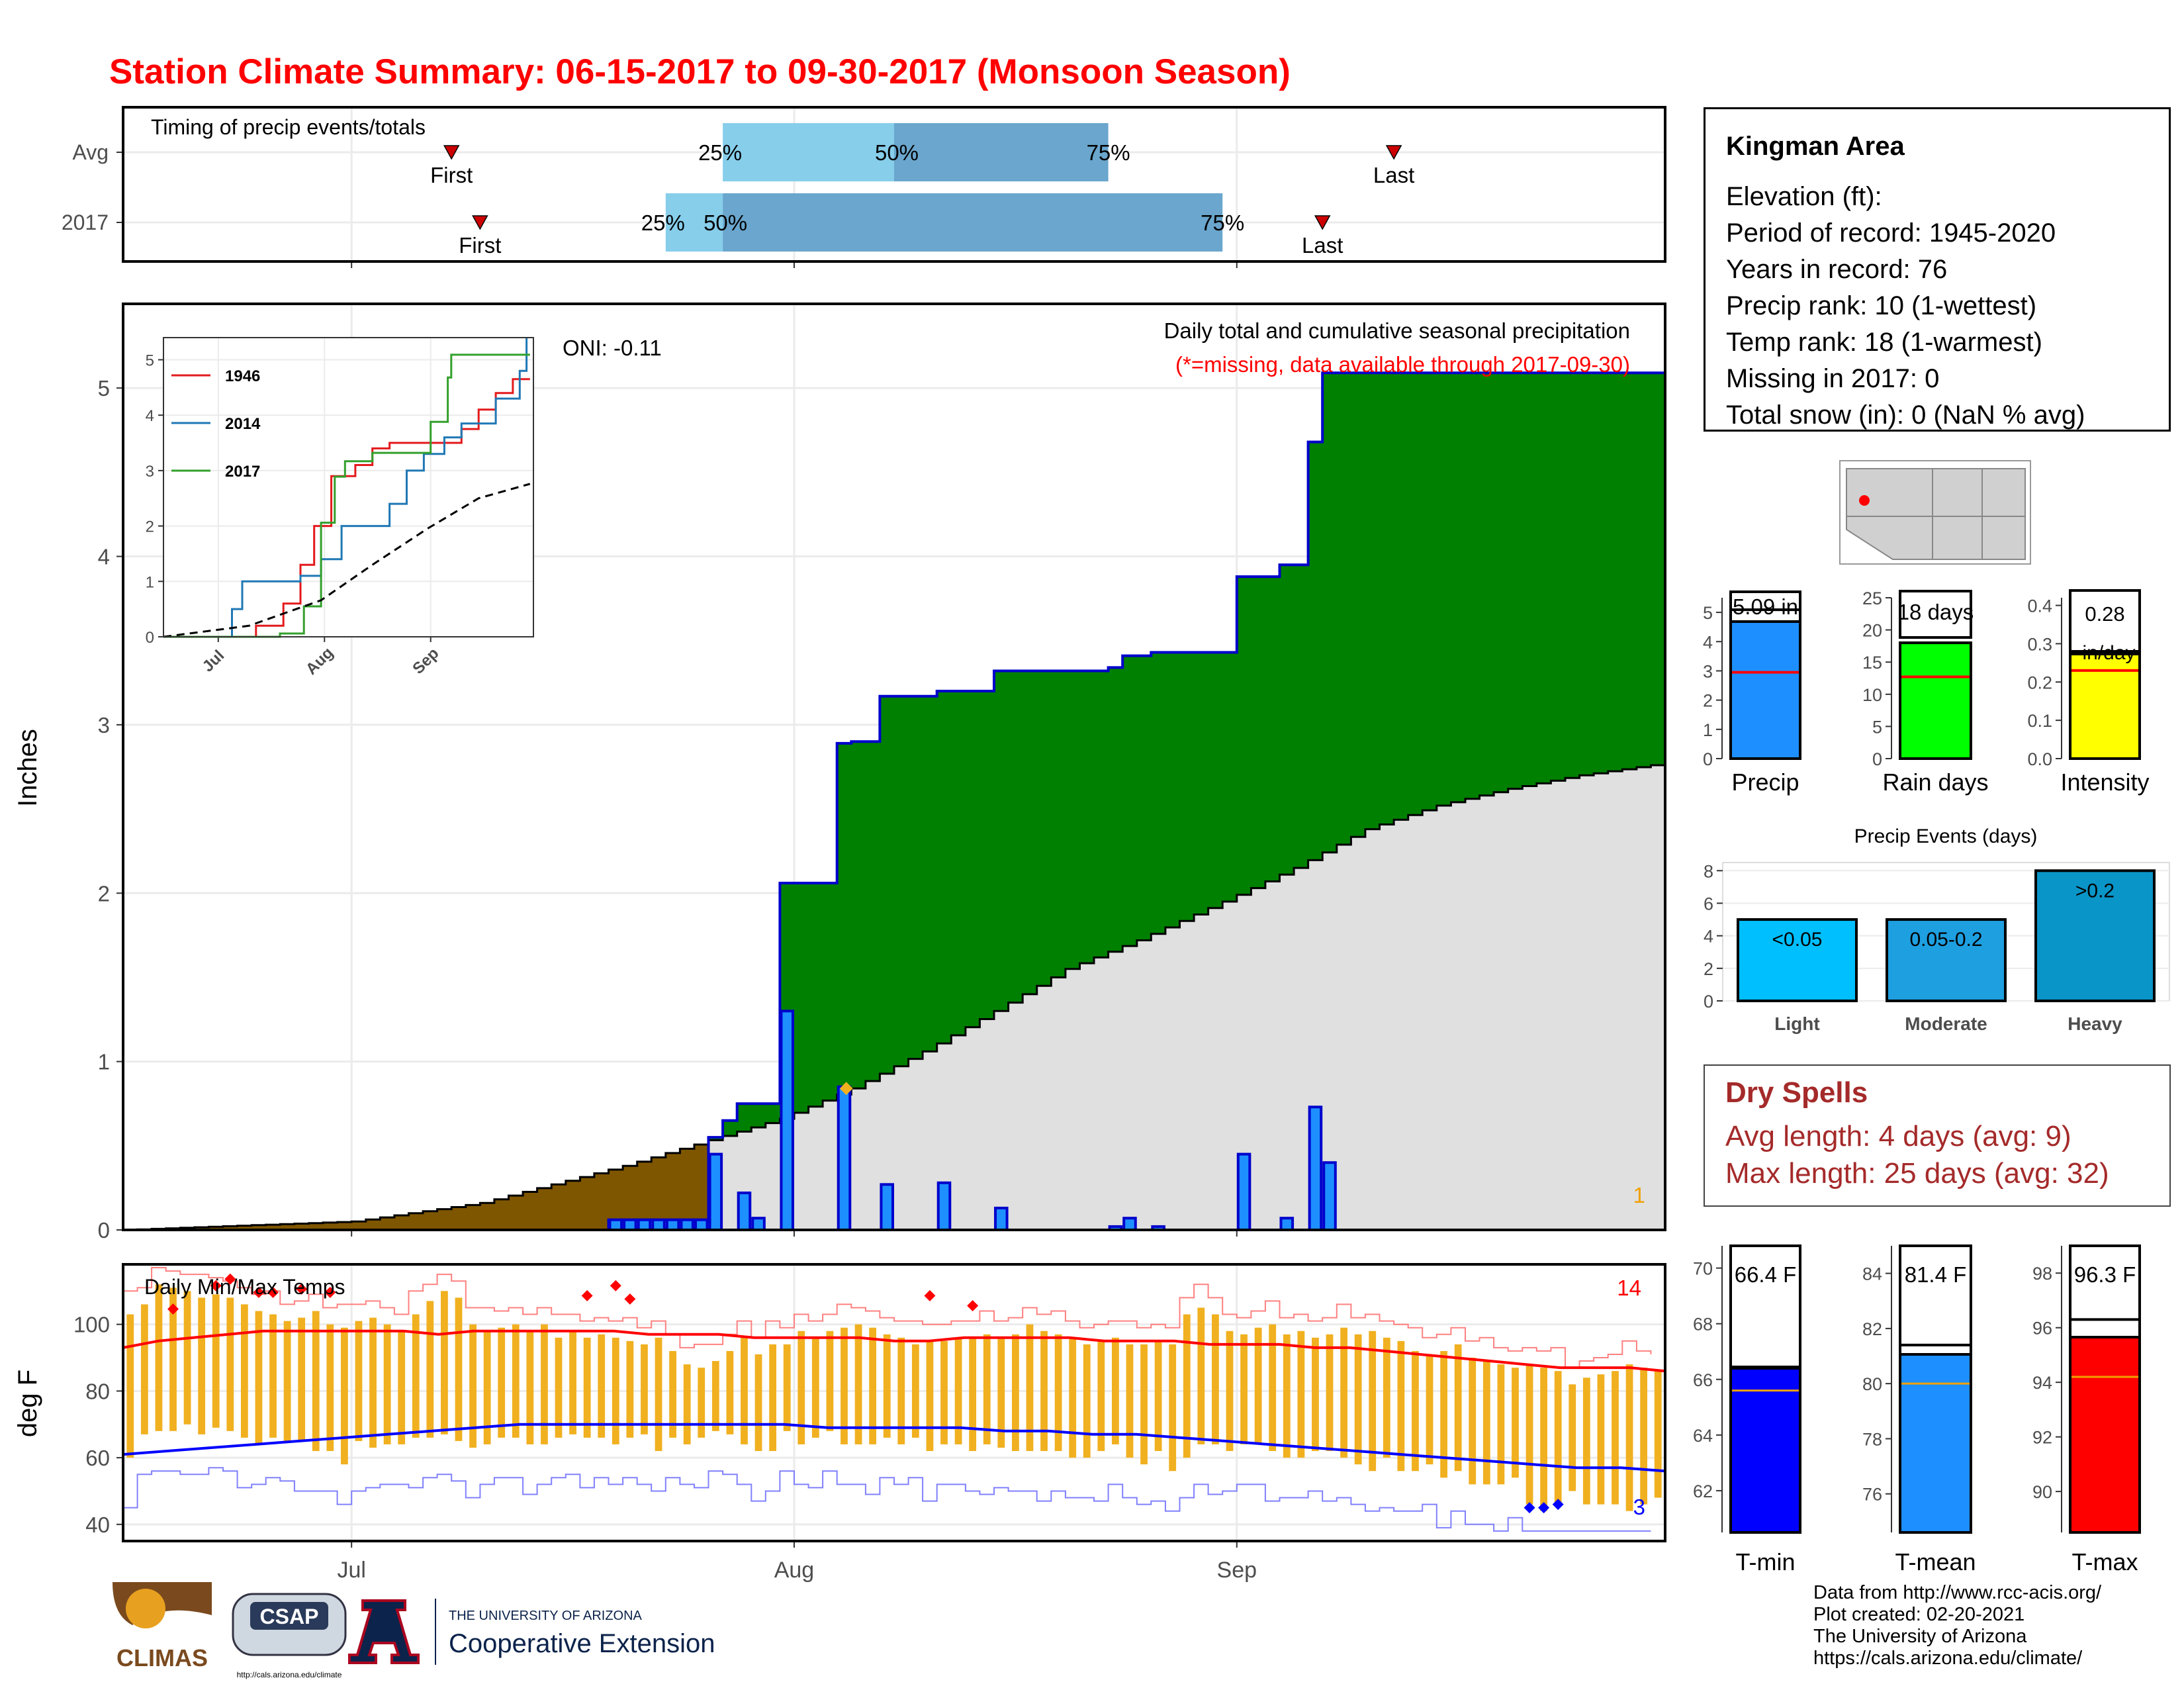  What do you see at coordinates (97, 1525) in the screenshot?
I see `temp-tick-label: 40` at bounding box center [97, 1525].